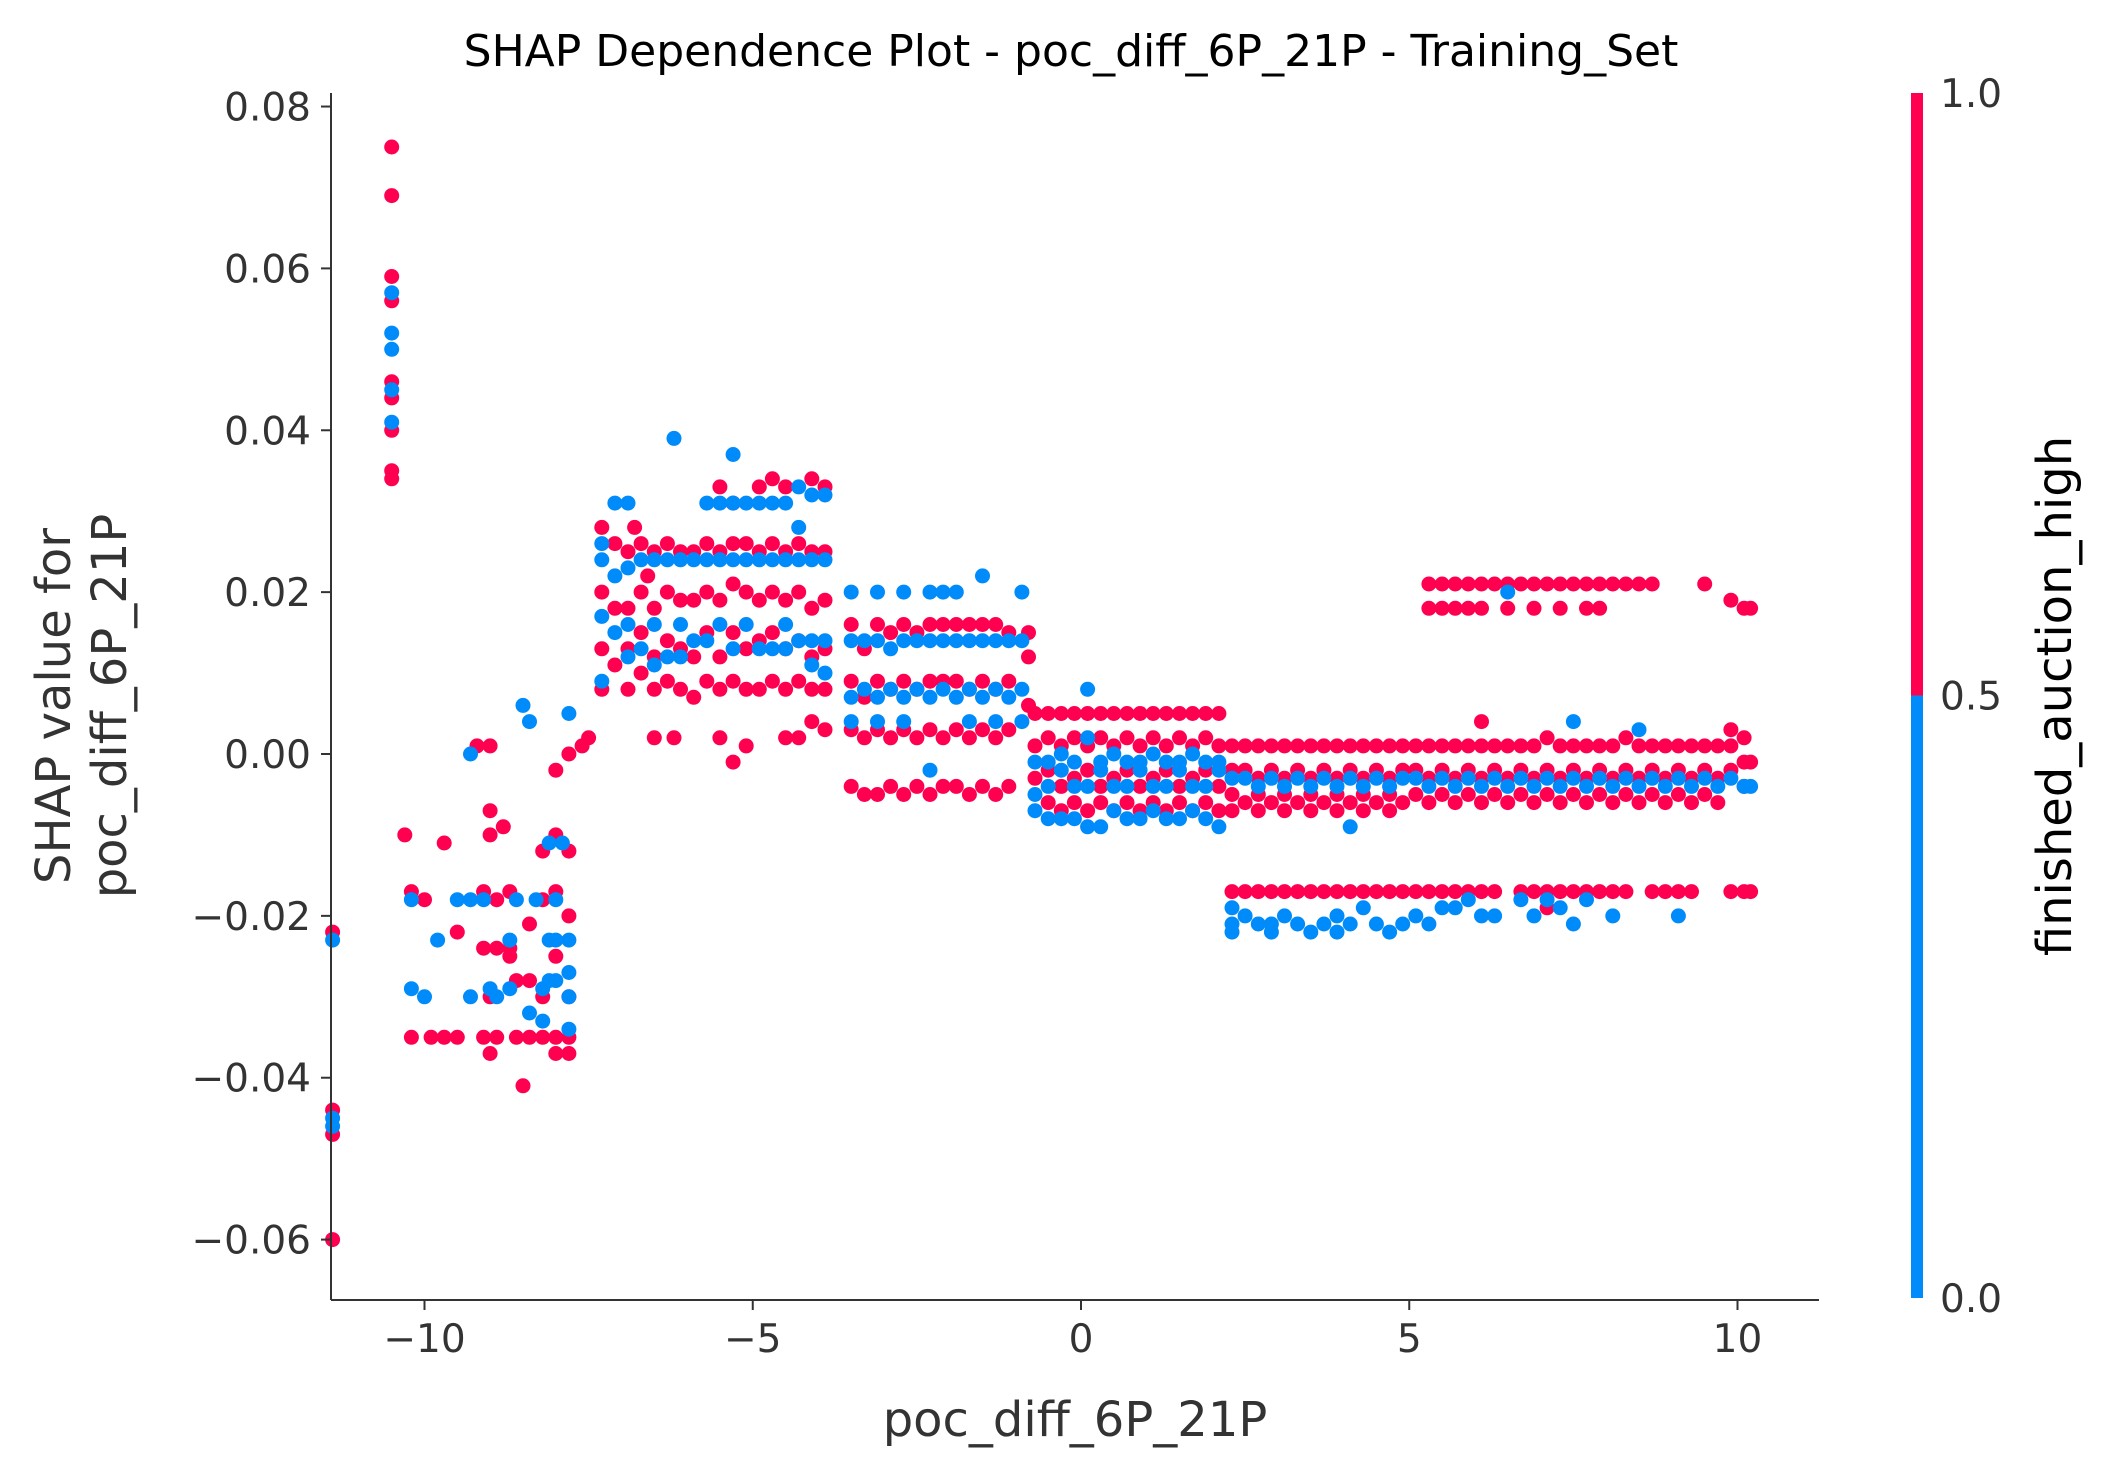 Image resolution: width=2111 pixels, height=1471 pixels. I want to click on colorbar-tick-label: 0.5, so click(1971, 697).